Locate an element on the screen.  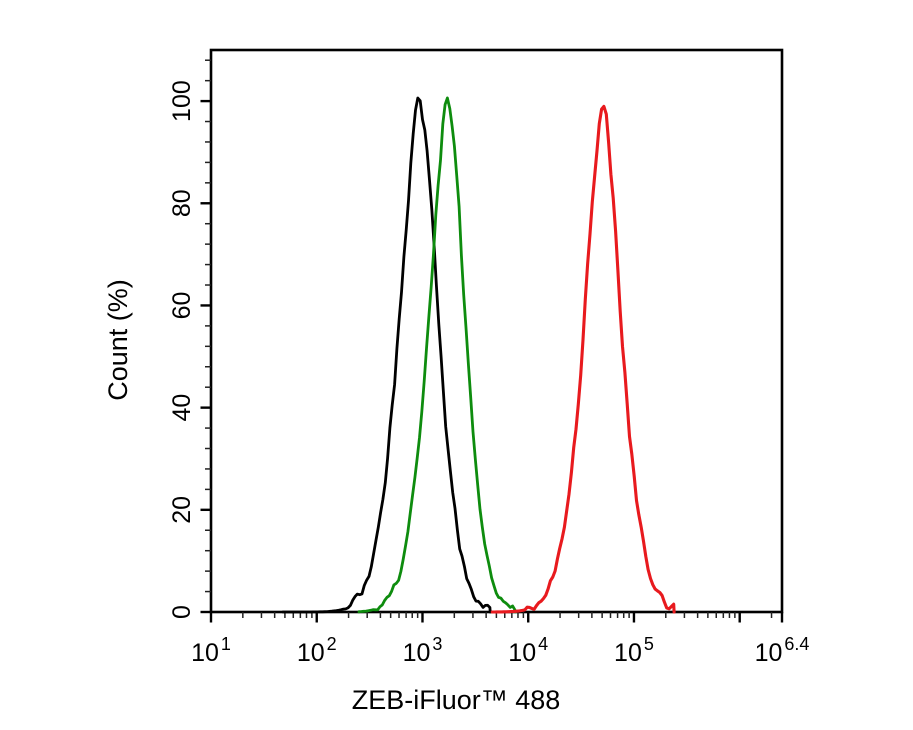
x-tick-label: 10 6.4 is located at coordinates (782, 650).